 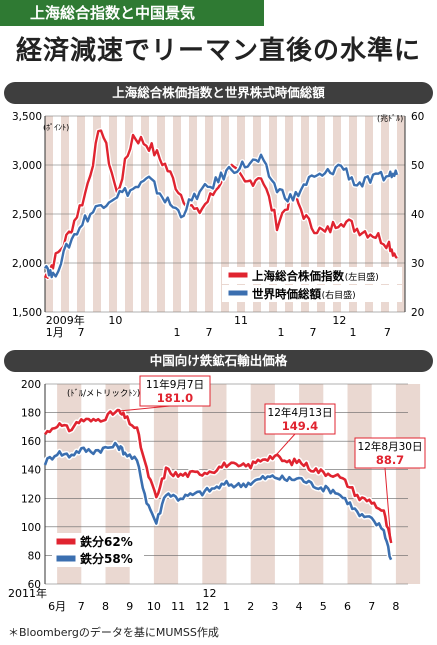 I want to click on right-tick-label: 50, so click(x=417, y=166).